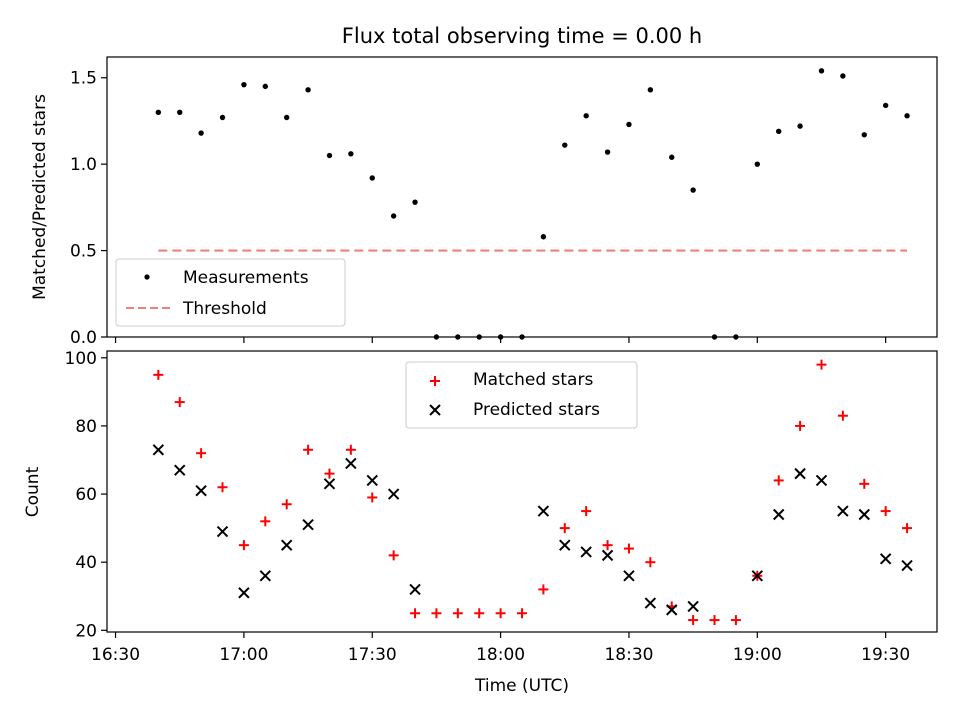 Image resolution: width=960 pixels, height=720 pixels. Describe the element at coordinates (81, 359) in the screenshot. I see `count-y-tick-label: 100` at that location.